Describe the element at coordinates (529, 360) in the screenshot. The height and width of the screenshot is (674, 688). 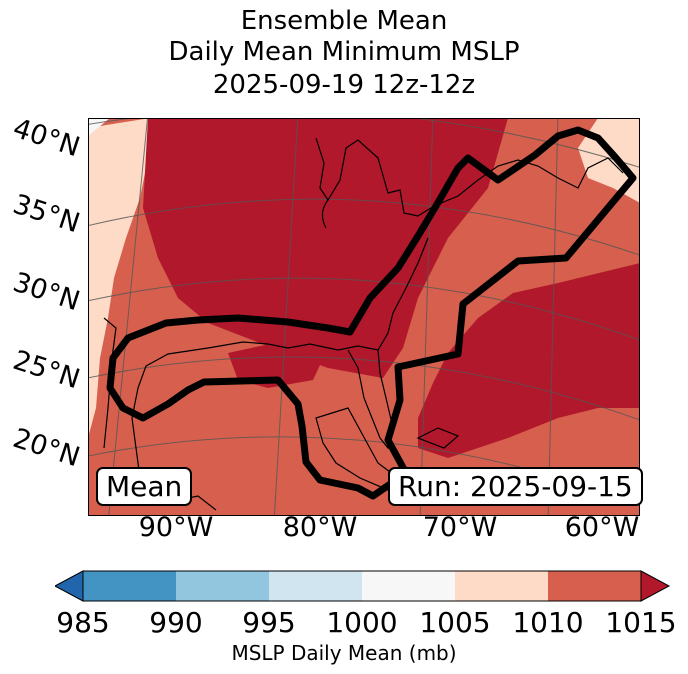
I see `pressure-above-1015-east` at that location.